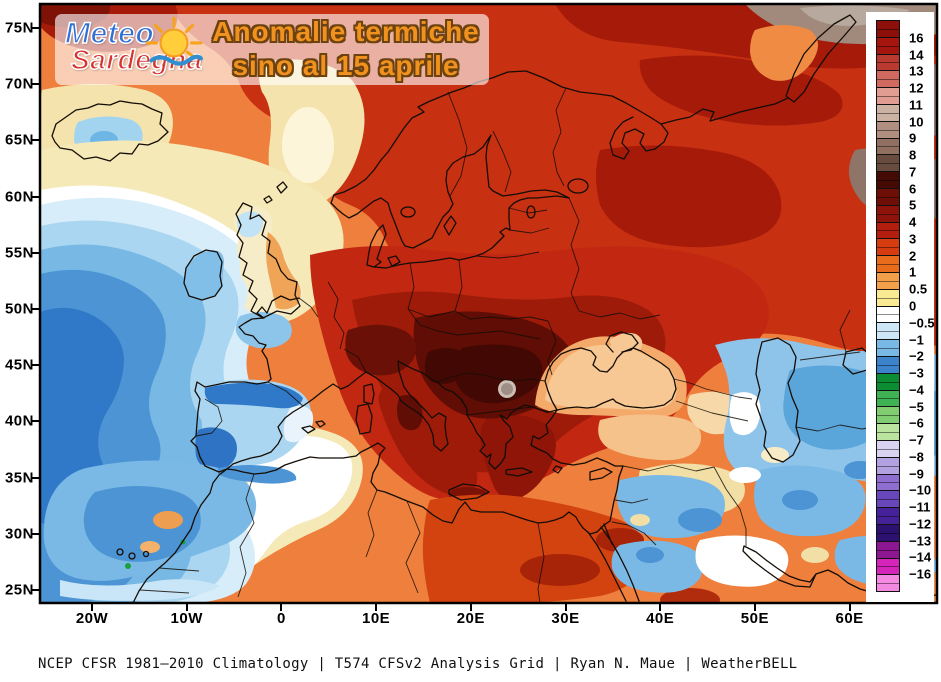  Describe the element at coordinates (470, 618) in the screenshot. I see `lon-label-20E: 20E` at that location.